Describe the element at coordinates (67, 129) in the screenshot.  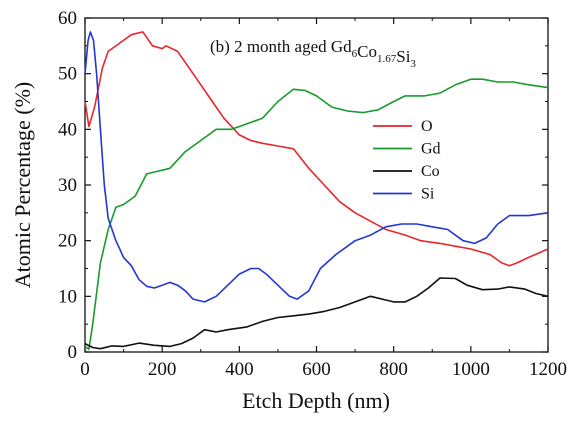
I see `y-tick-label: 40` at that location.